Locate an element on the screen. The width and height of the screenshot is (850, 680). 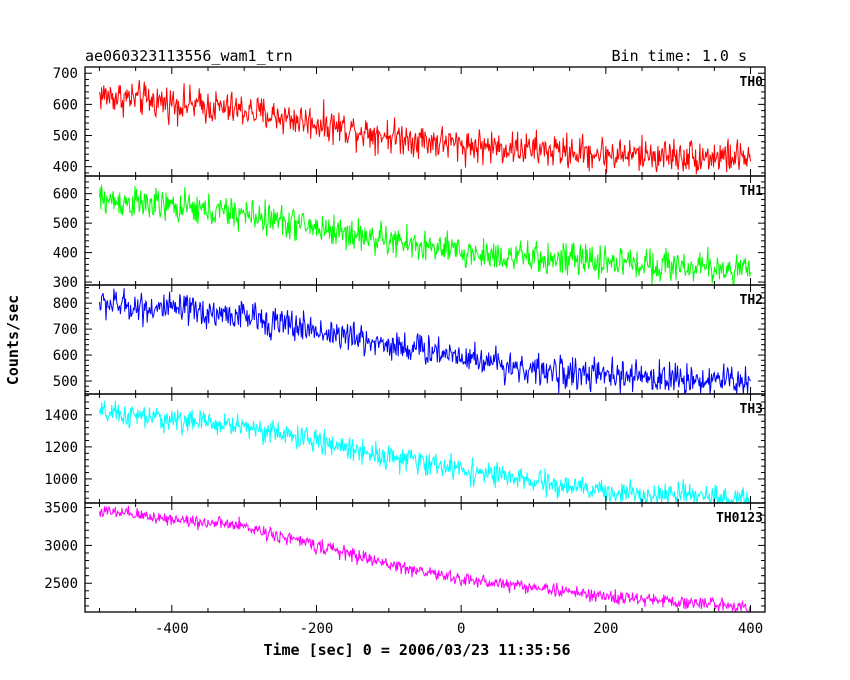
x-tick-label: 0 is located at coordinates (461, 629).